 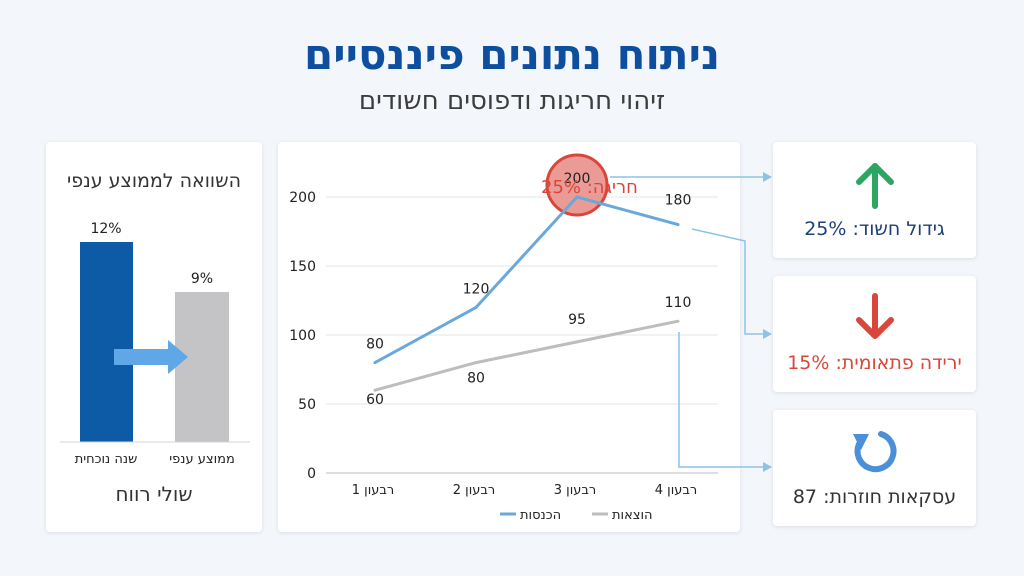 I want to click on bar-value-label: 12%, so click(x=105, y=229).